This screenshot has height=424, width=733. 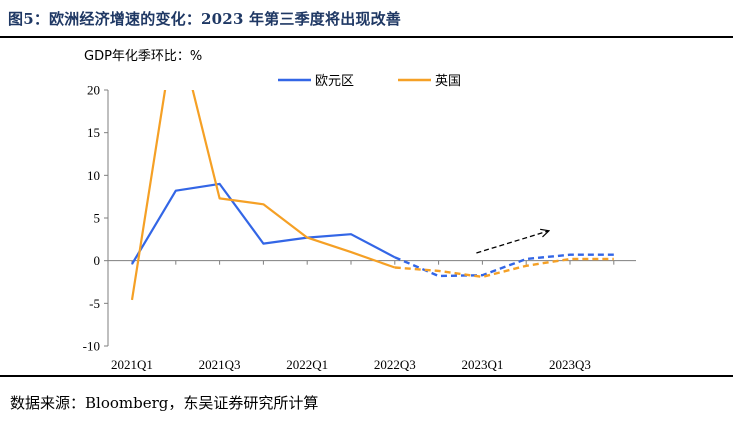 I want to click on y-tick-label: -10, so click(x=91, y=346).